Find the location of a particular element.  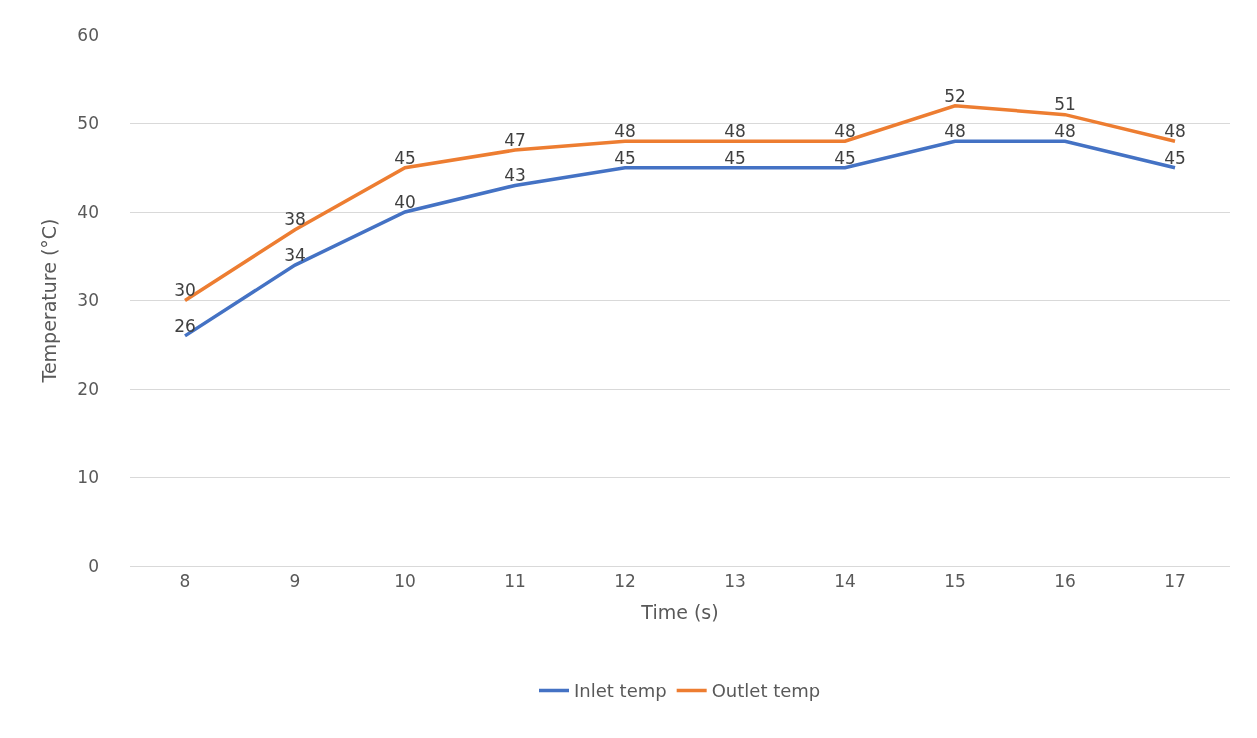

x-tick-label: 12 is located at coordinates (625, 581).